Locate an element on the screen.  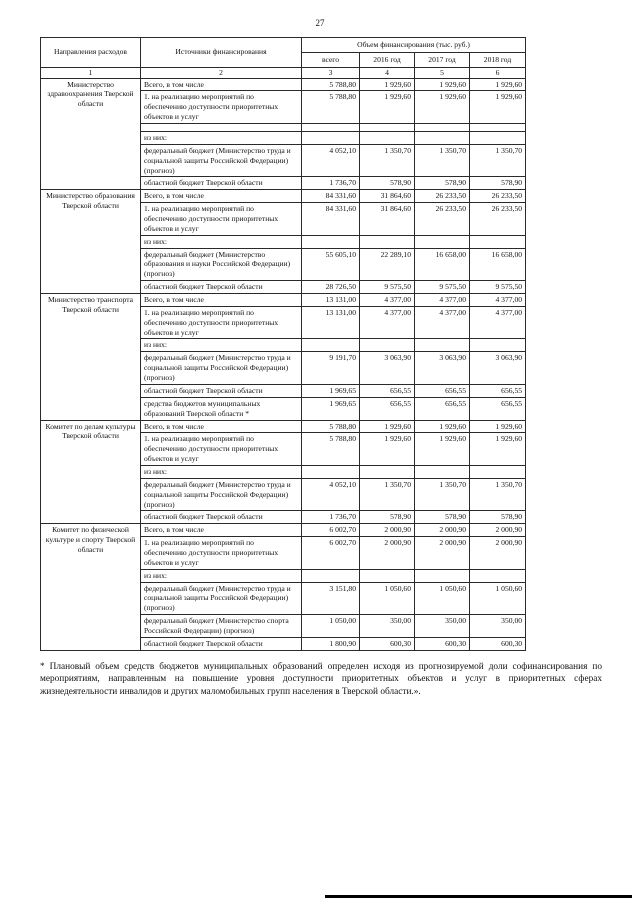
source-cell is located at coordinates (221, 128).